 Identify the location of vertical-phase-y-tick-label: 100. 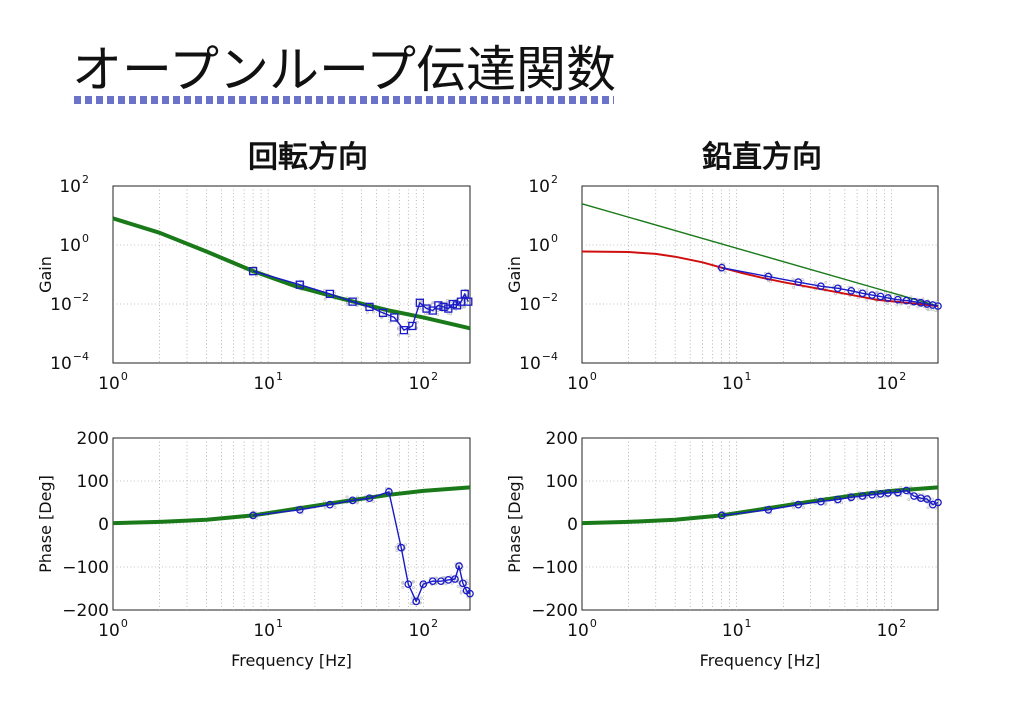
(562, 482).